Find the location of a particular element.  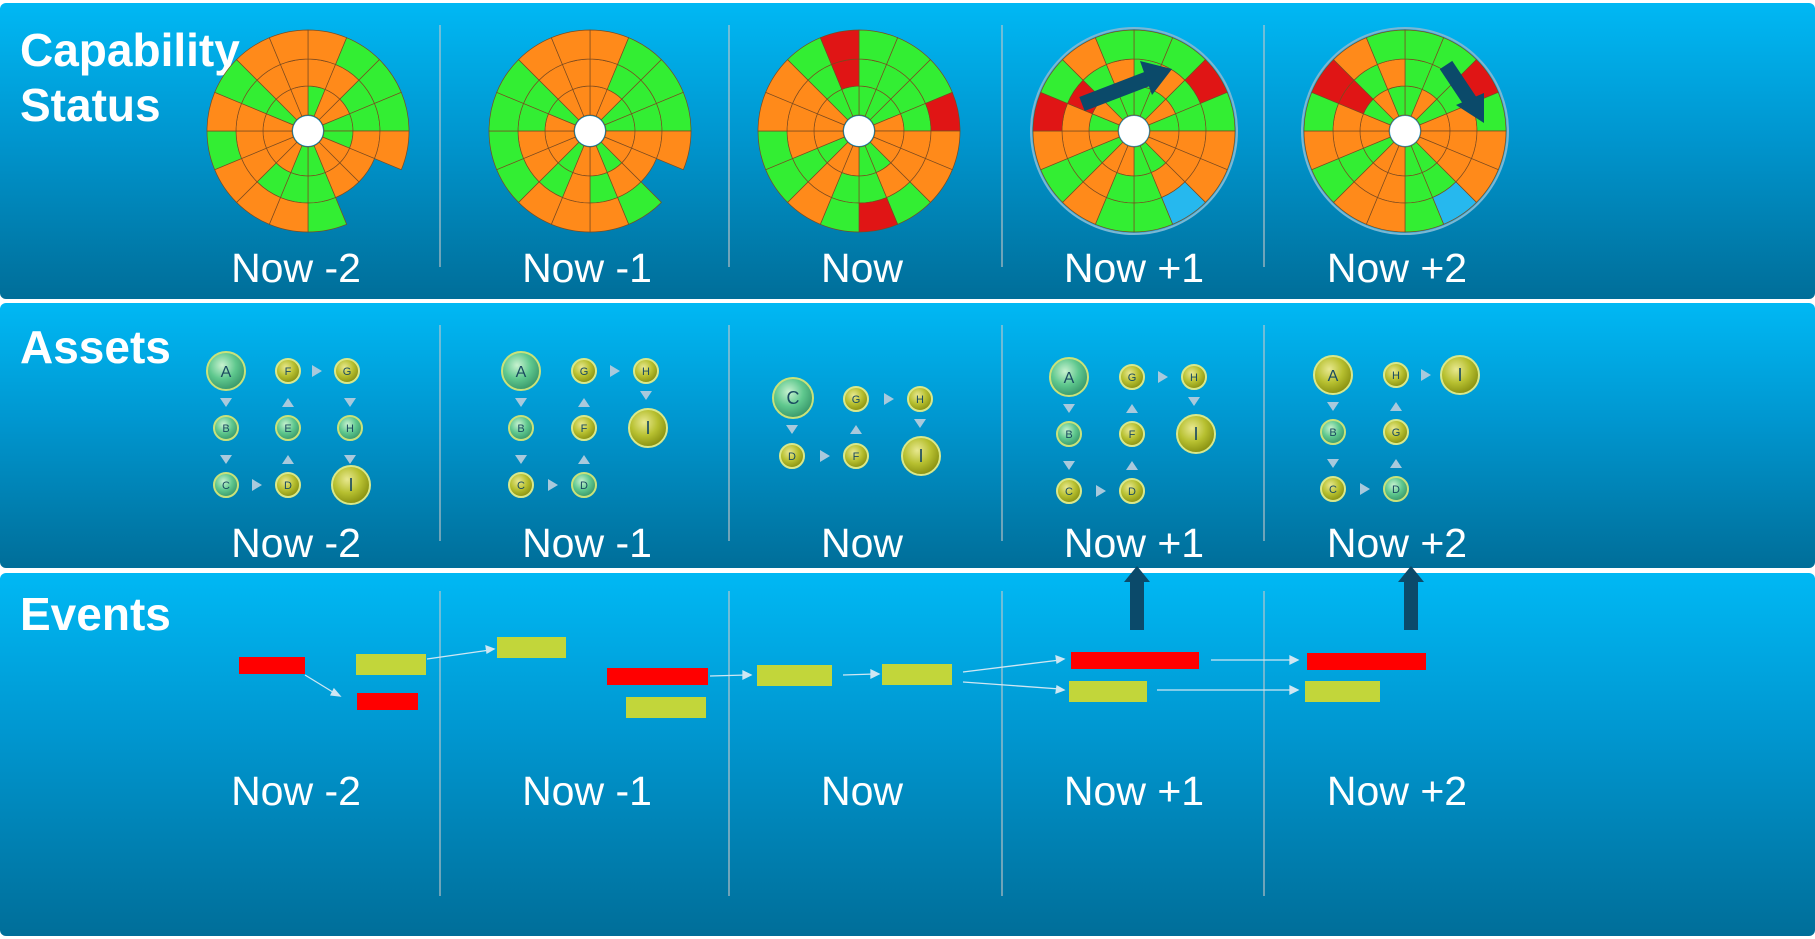

events-title: Events is located at coordinates (95, 614).